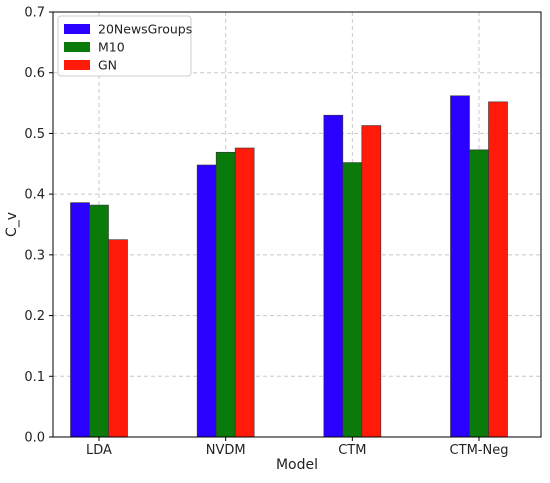 This screenshot has width=550, height=483. Describe the element at coordinates (34, 438) in the screenshot. I see `y-tick-label: 0.0` at that location.